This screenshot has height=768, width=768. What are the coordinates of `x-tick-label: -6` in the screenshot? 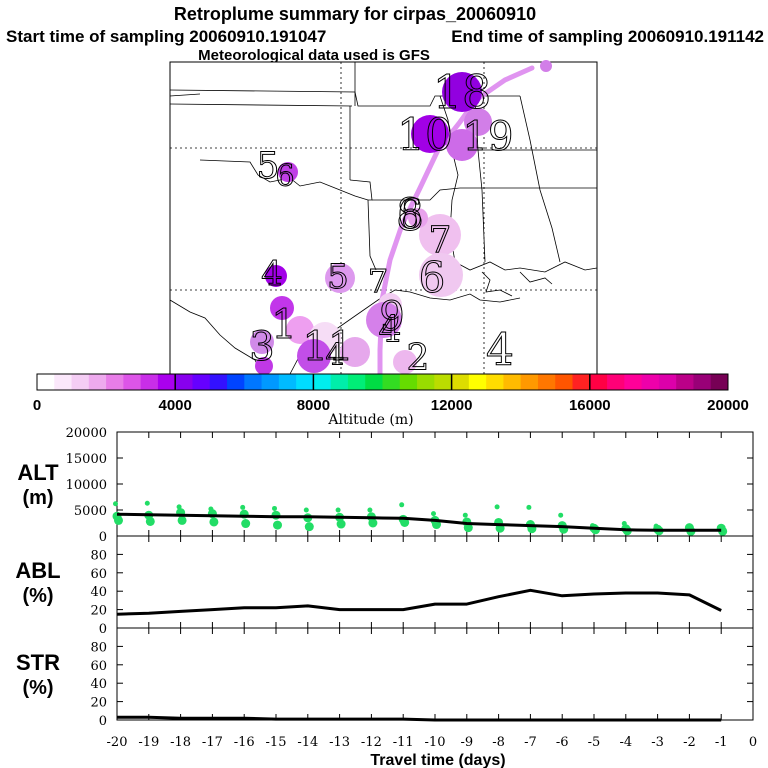 It's located at (562, 742).